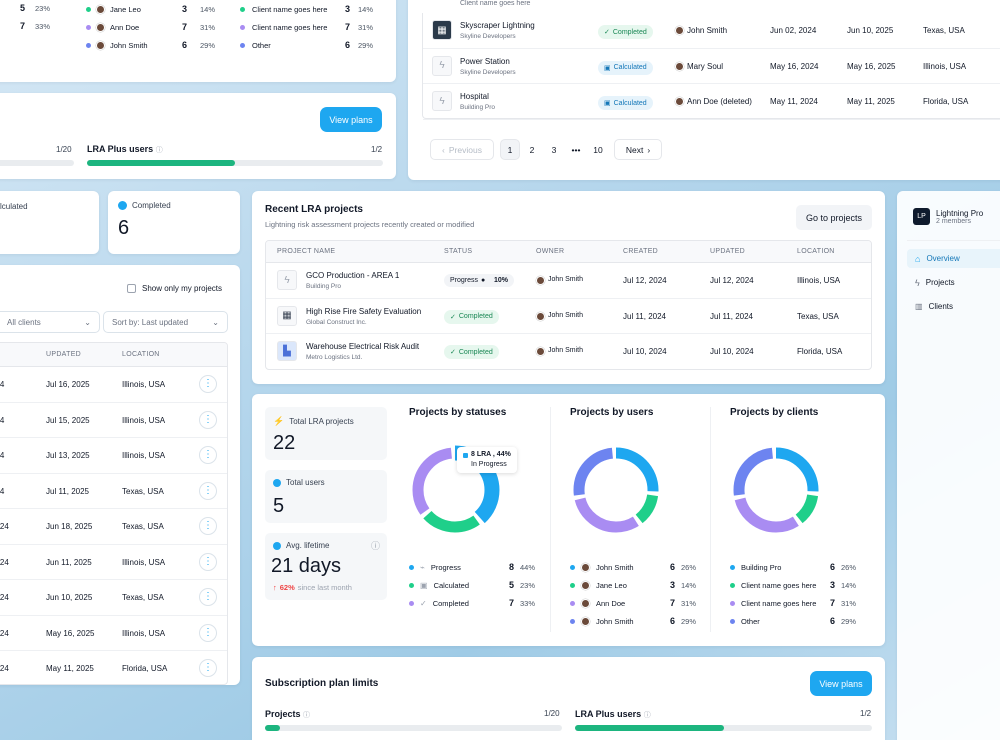 The width and height of the screenshot is (1000, 740). Describe the element at coordinates (165, 322) in the screenshot. I see `sort-select: Sort by: Last updated ⌄` at that location.